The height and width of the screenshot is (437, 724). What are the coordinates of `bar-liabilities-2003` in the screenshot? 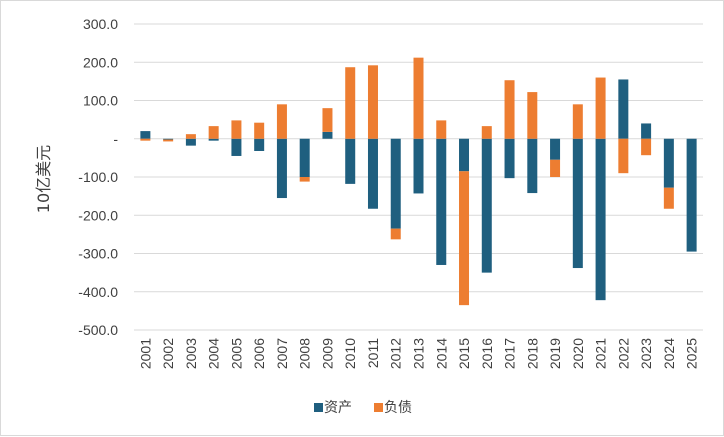 It's located at (190, 136).